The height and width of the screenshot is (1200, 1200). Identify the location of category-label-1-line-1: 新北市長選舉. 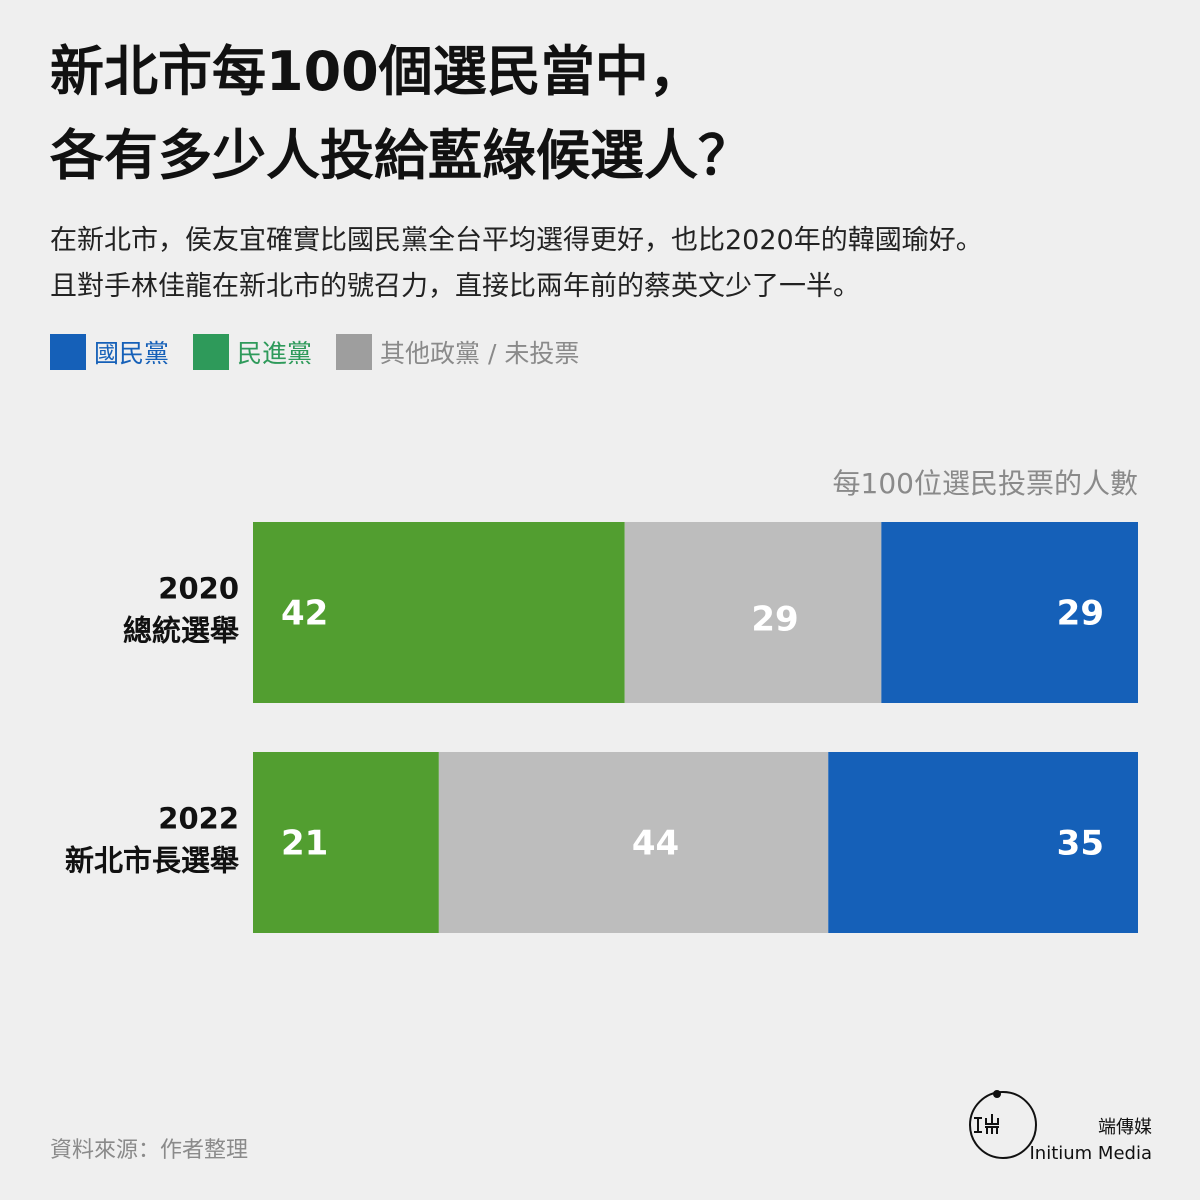
(152, 861).